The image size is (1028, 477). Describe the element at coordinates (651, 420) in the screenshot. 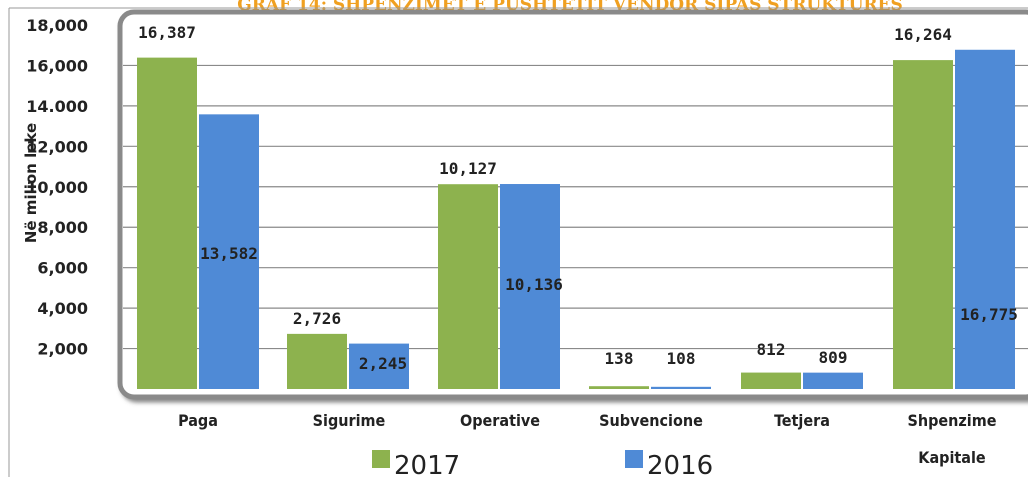

I see `category-label: Subvencione` at that location.